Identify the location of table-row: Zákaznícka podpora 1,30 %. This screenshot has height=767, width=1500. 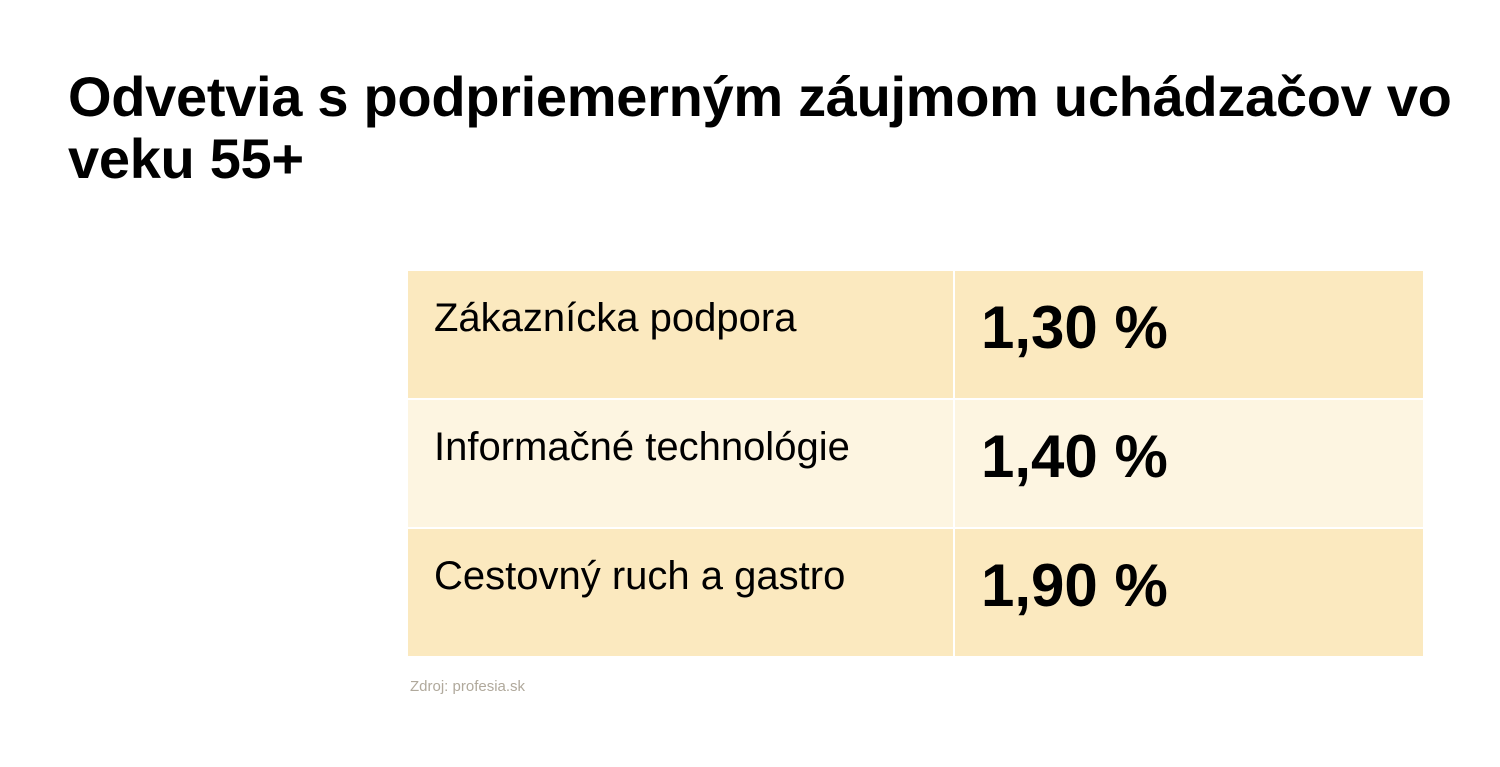
(915, 335).